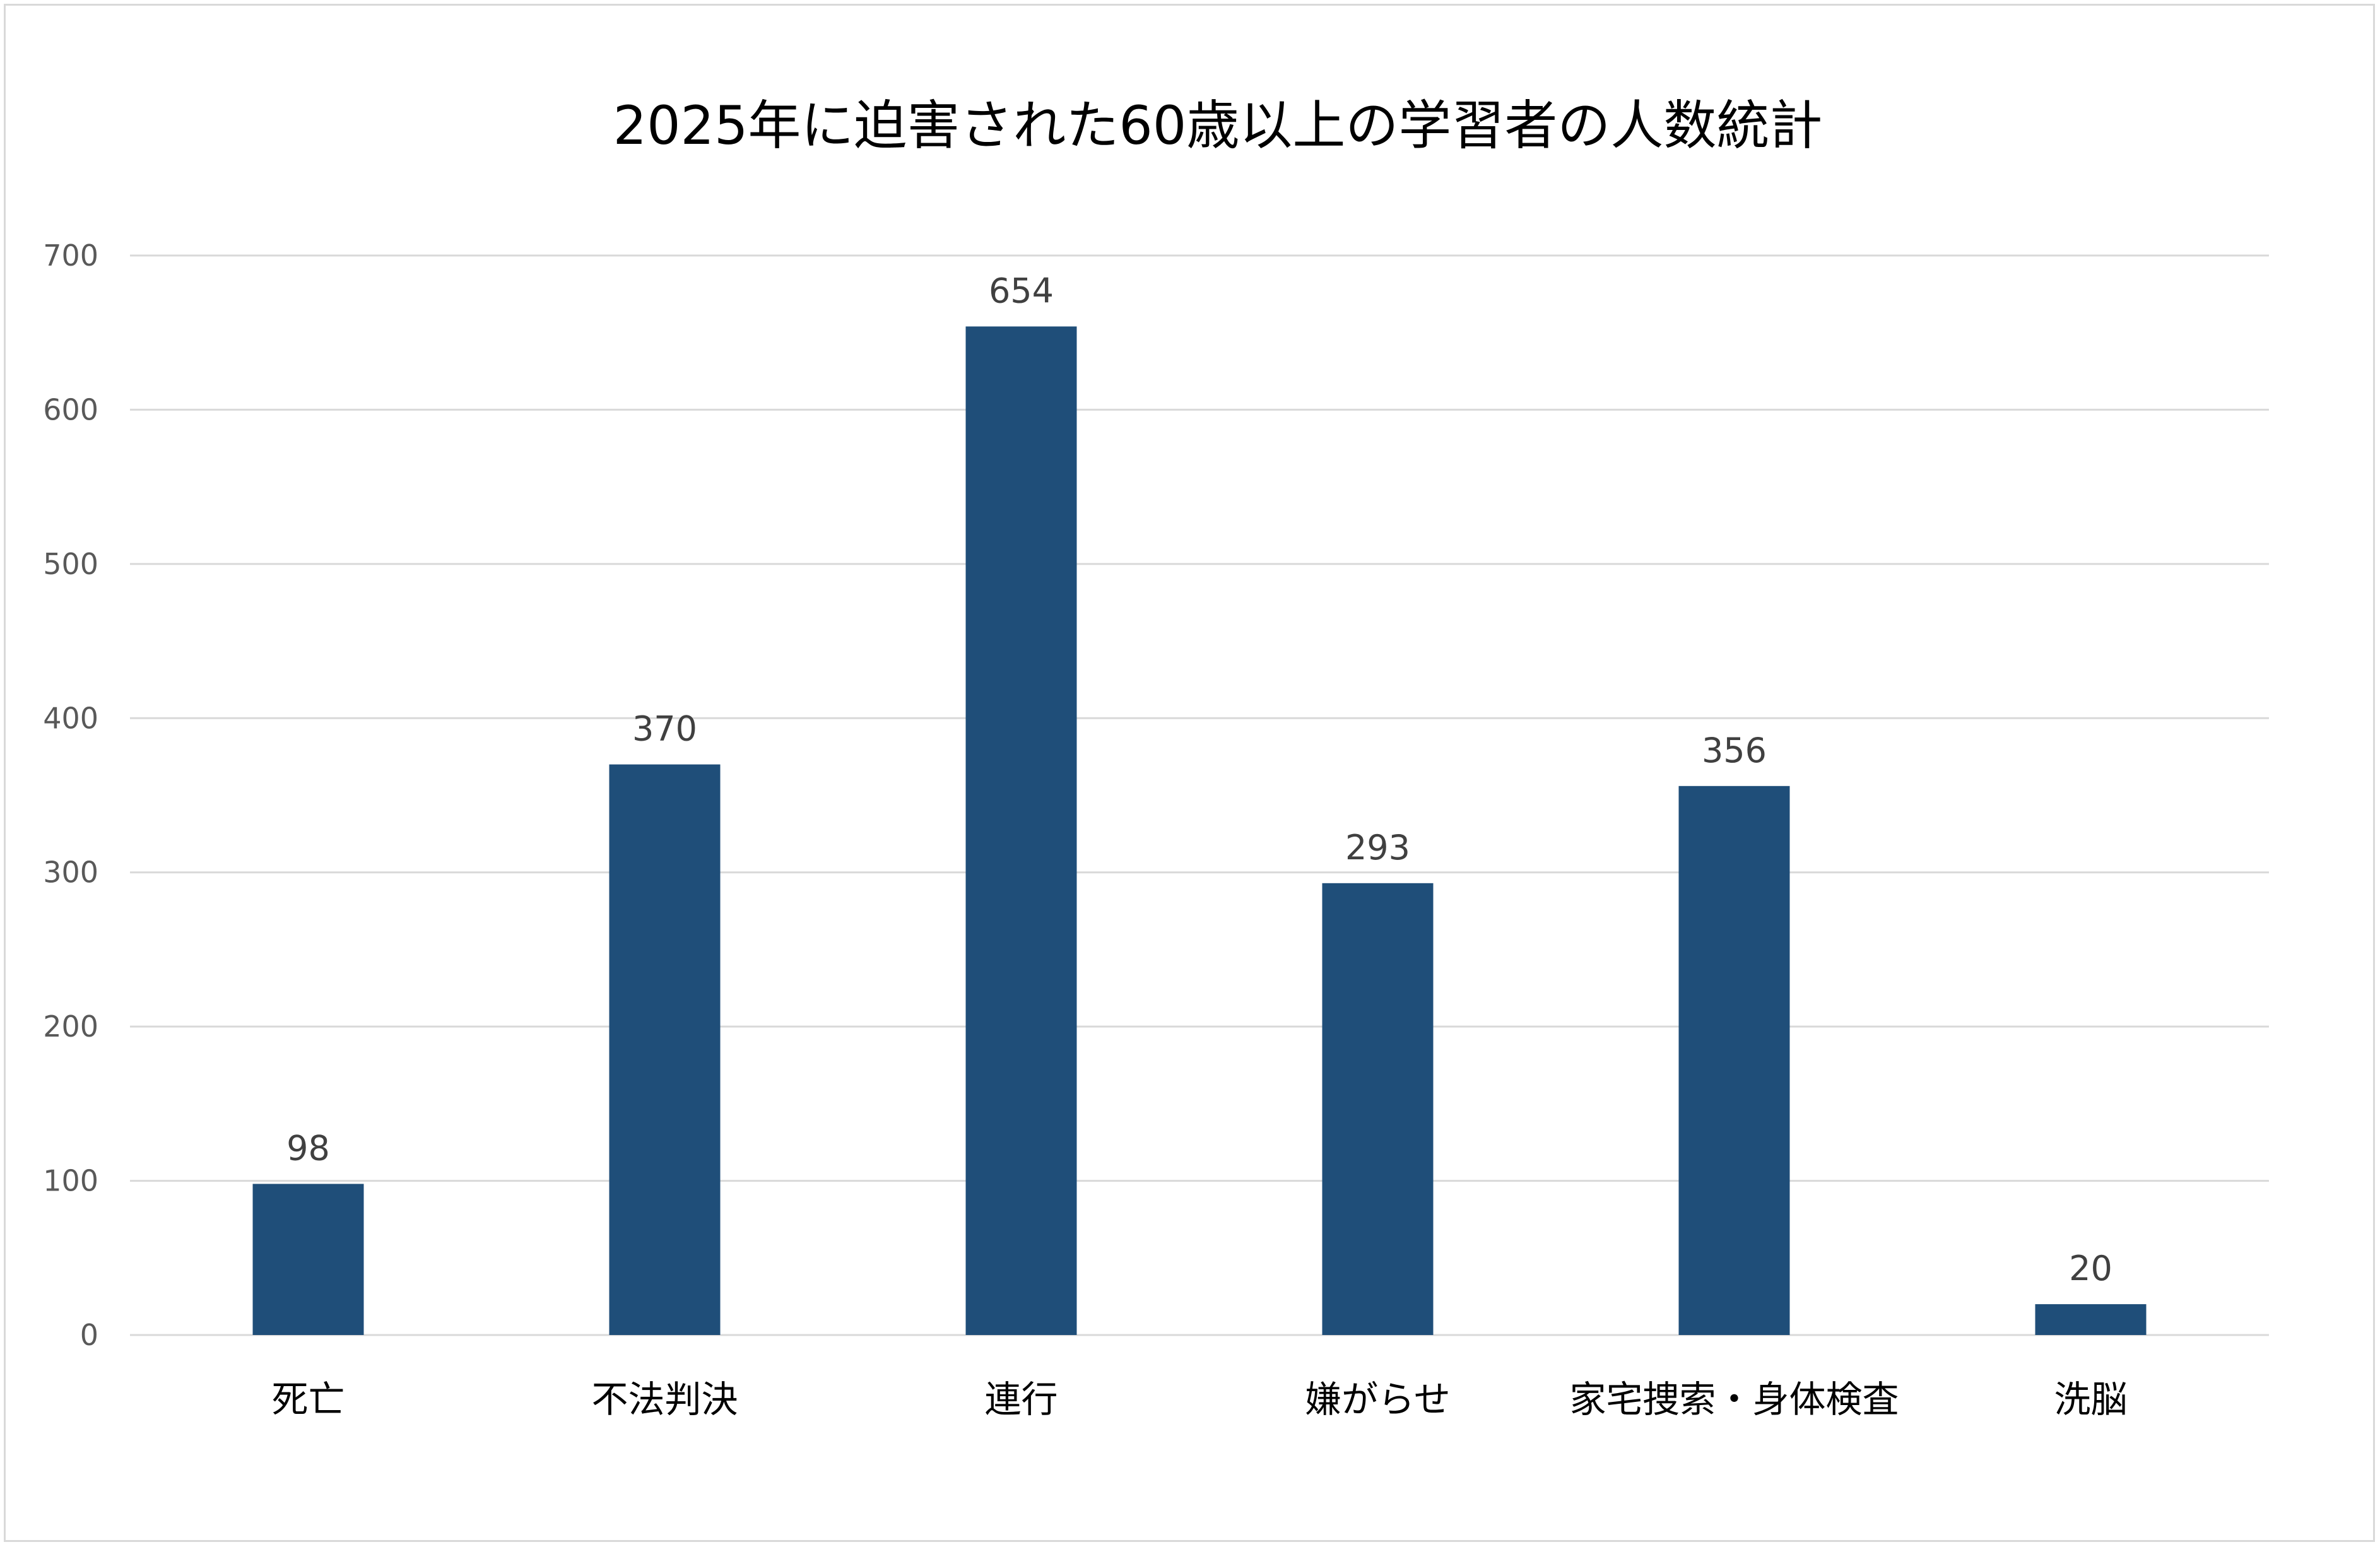 The width and height of the screenshot is (2380, 1547). Describe the element at coordinates (1734, 1399) in the screenshot. I see `x-tick-label: 家宅捜索・身体検査` at that location.